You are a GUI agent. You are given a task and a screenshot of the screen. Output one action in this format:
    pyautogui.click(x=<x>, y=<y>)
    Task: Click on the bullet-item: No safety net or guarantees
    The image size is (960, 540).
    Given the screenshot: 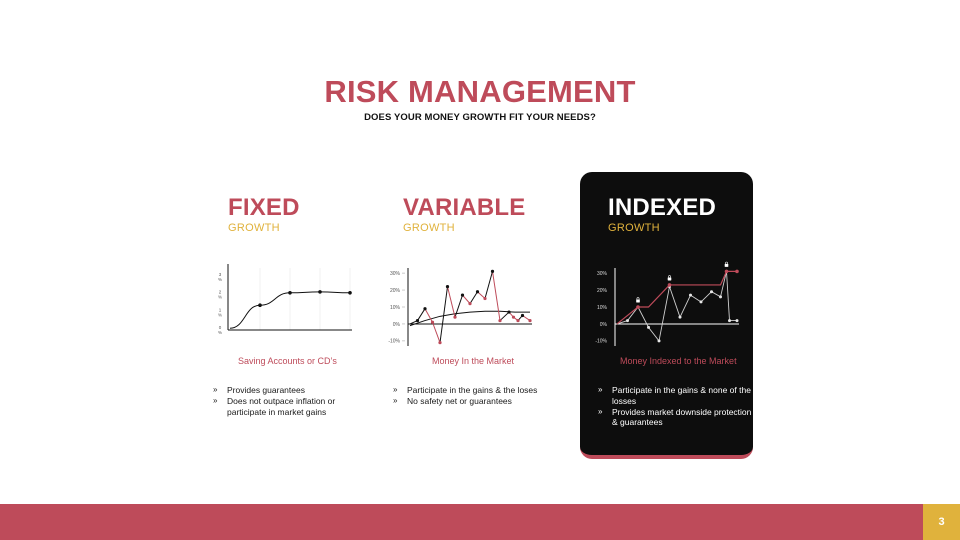 What is the action you would take?
    pyautogui.click(x=473, y=401)
    